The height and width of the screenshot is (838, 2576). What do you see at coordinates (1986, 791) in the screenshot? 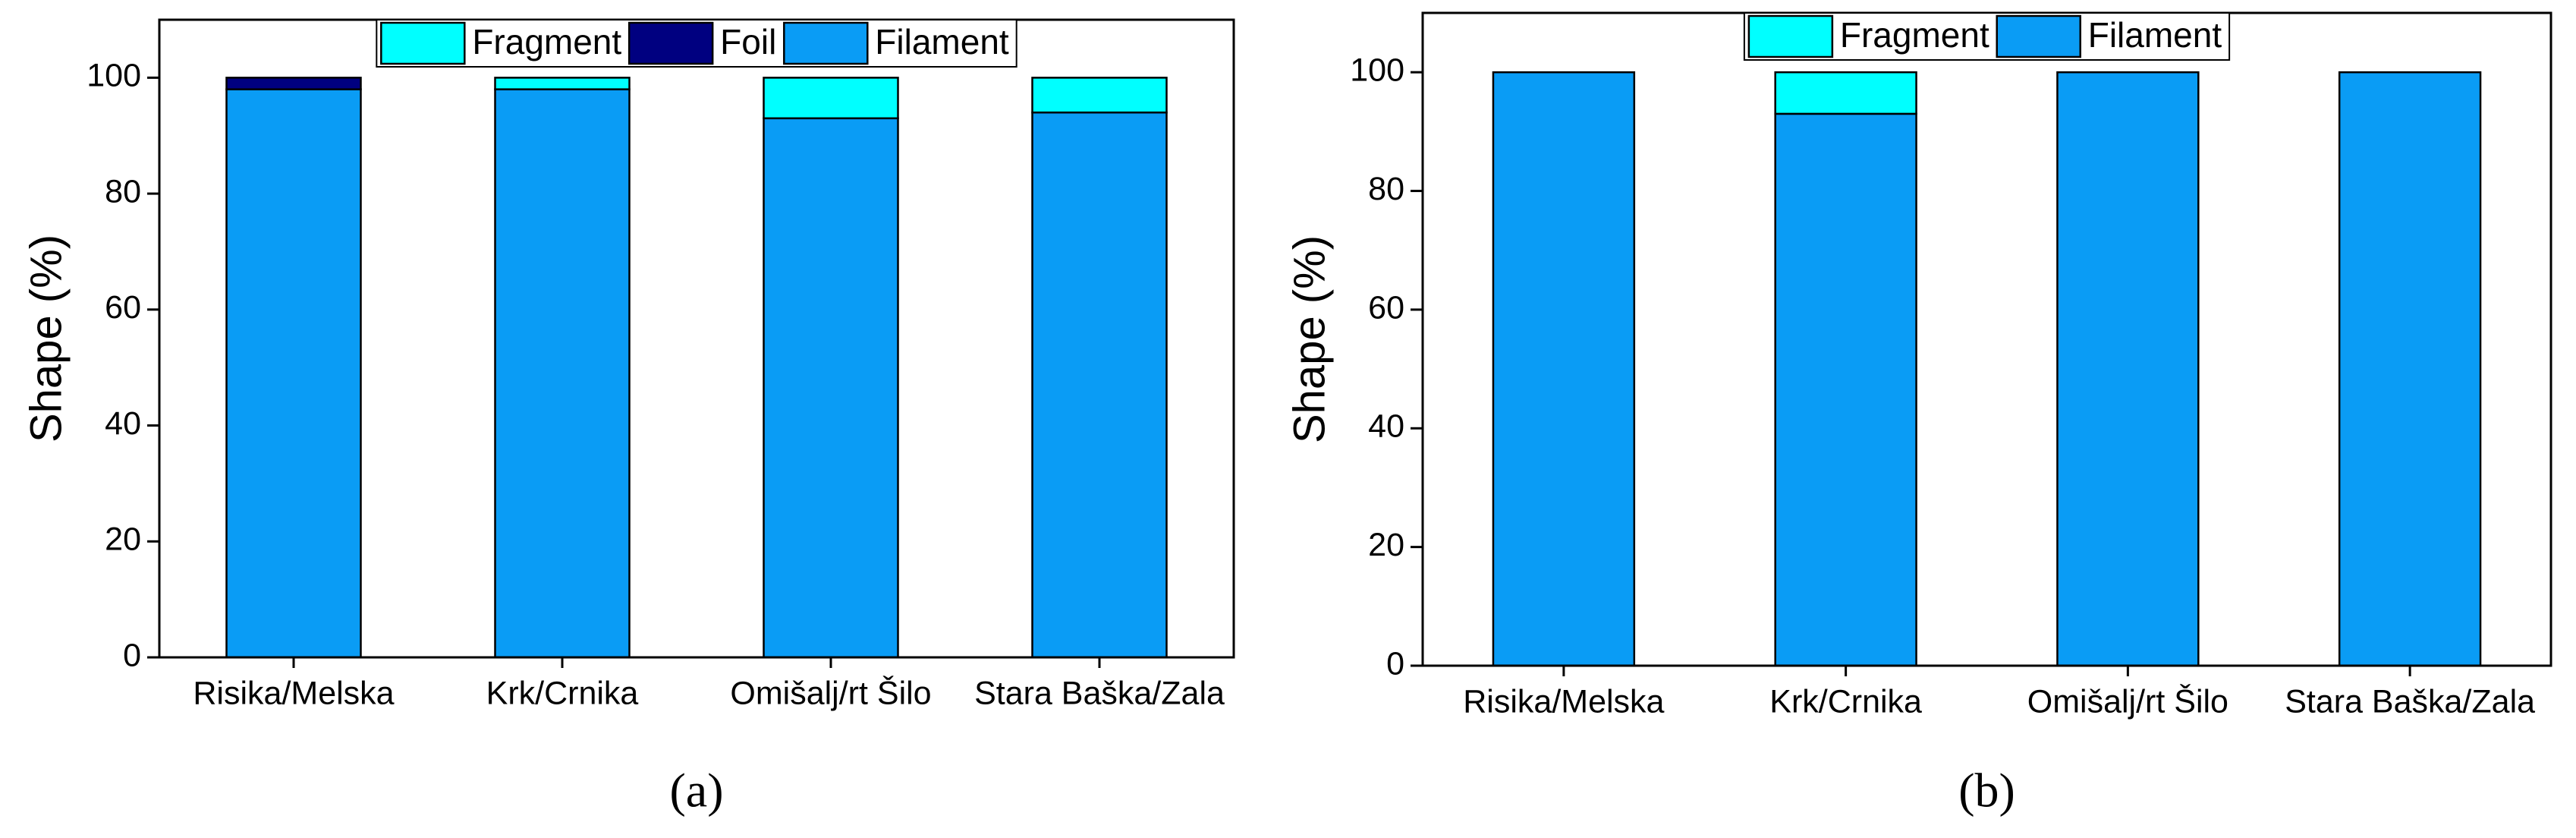
I see `panel-caption: (b)` at bounding box center [1986, 791].